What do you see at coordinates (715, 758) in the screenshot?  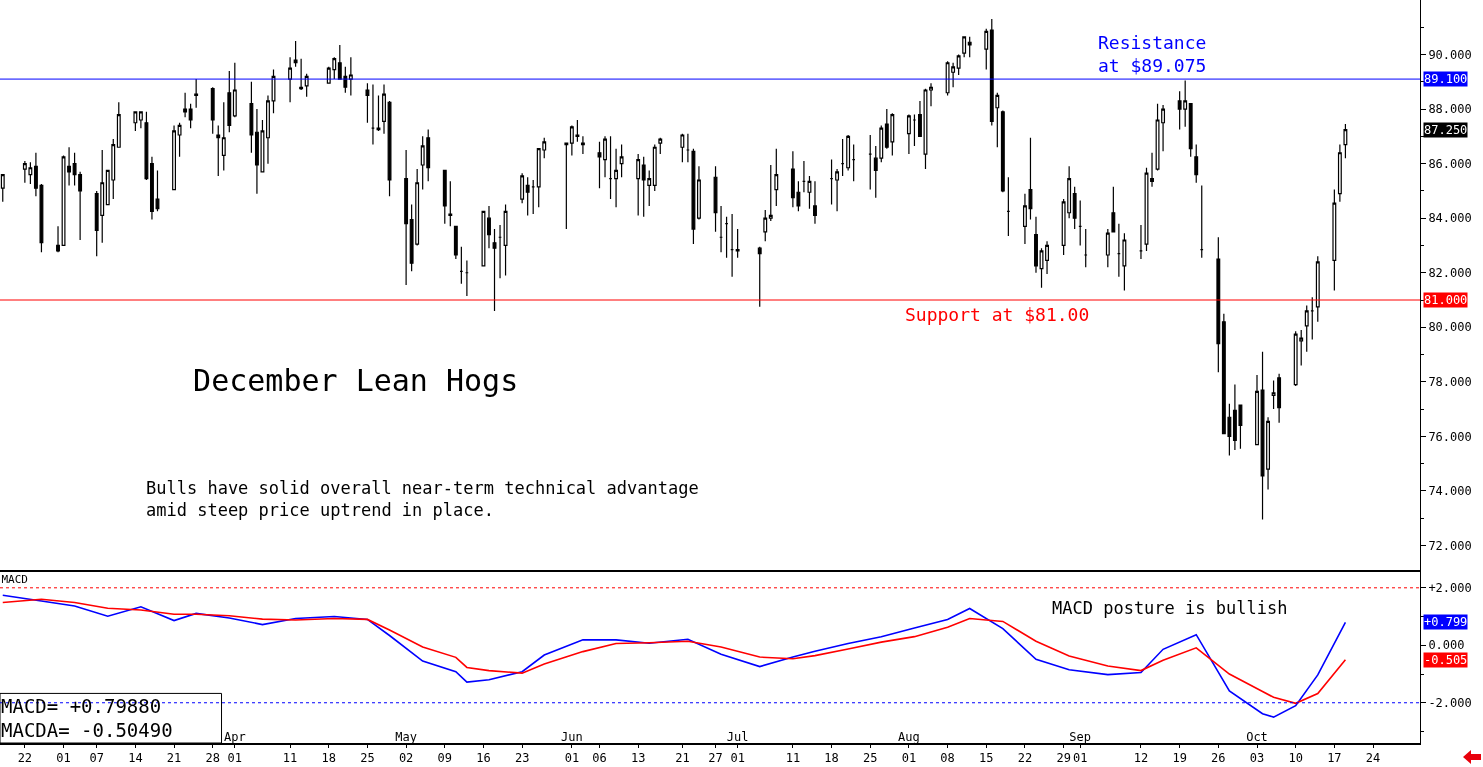 I see `x-tick-label: 27` at bounding box center [715, 758].